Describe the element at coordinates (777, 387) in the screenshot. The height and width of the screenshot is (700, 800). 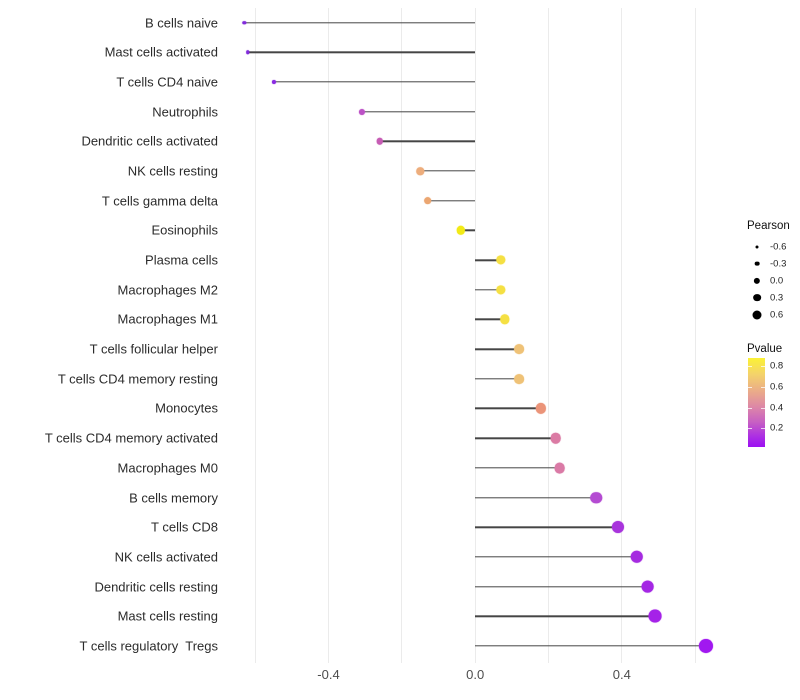
I see `pvalue-legend-label: 0.6` at that location.